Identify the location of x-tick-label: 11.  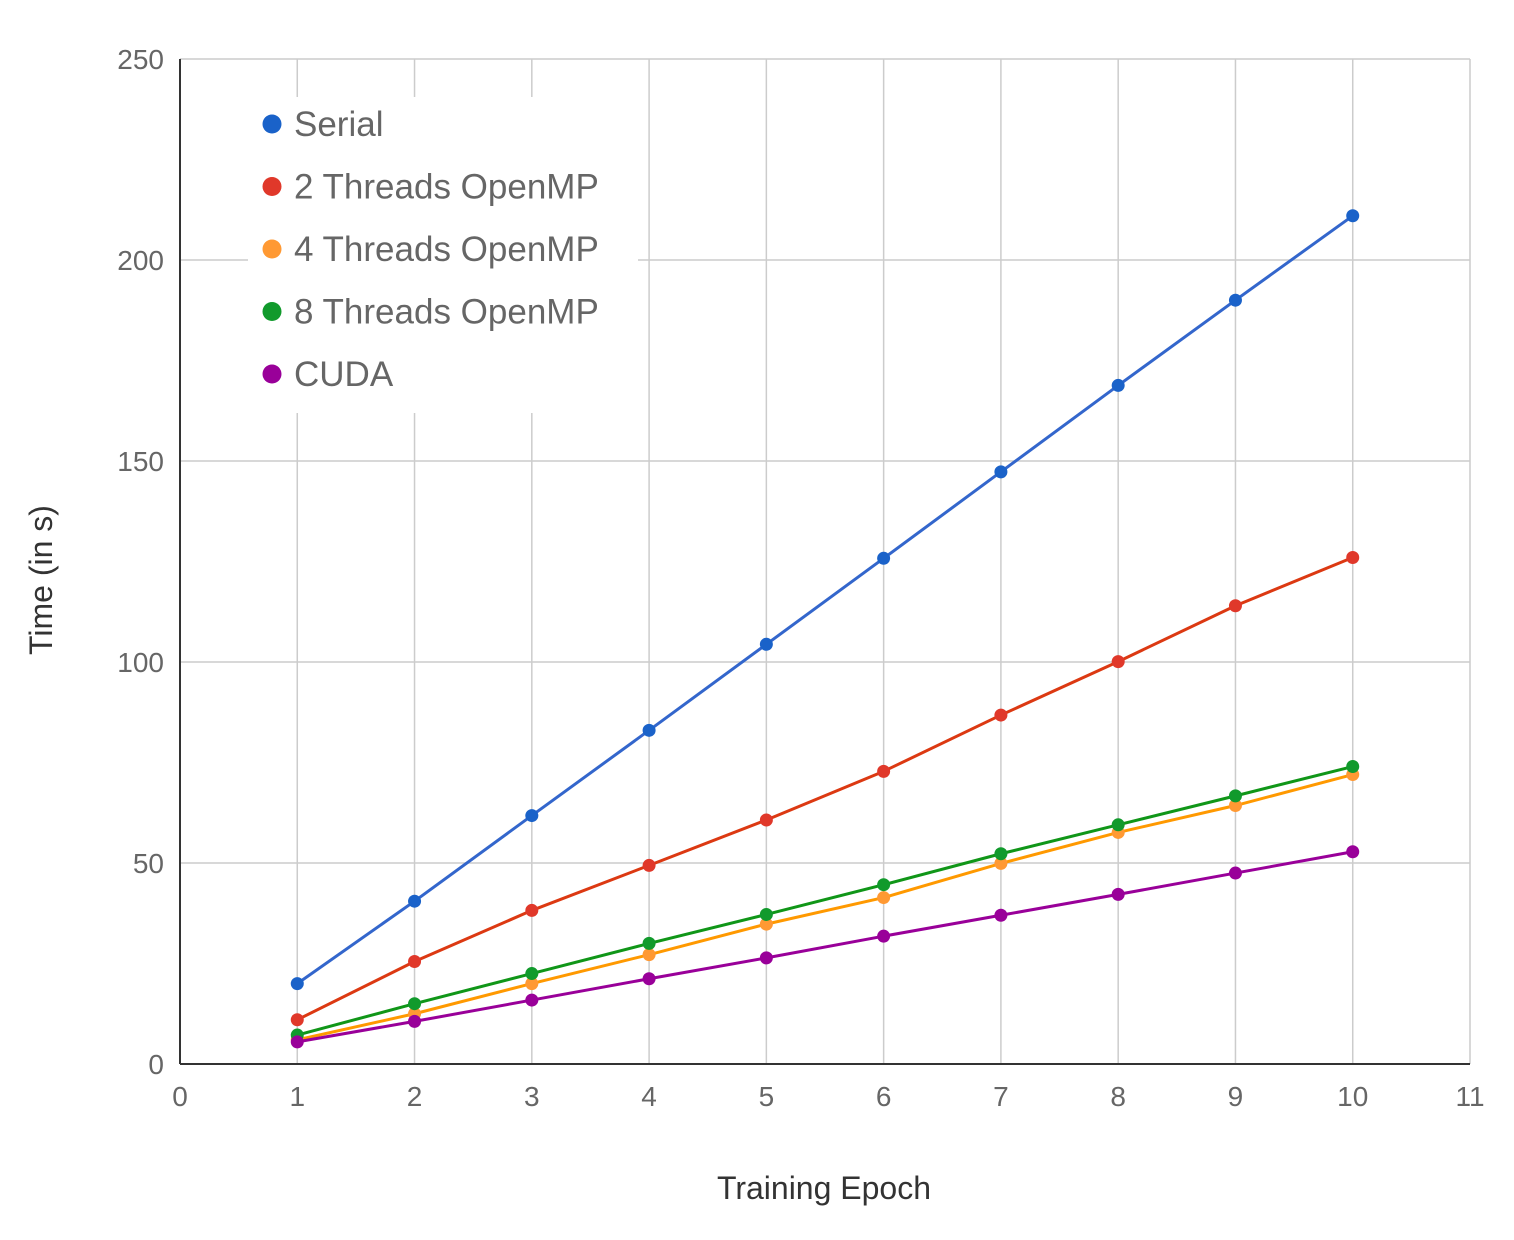
(1469, 1096).